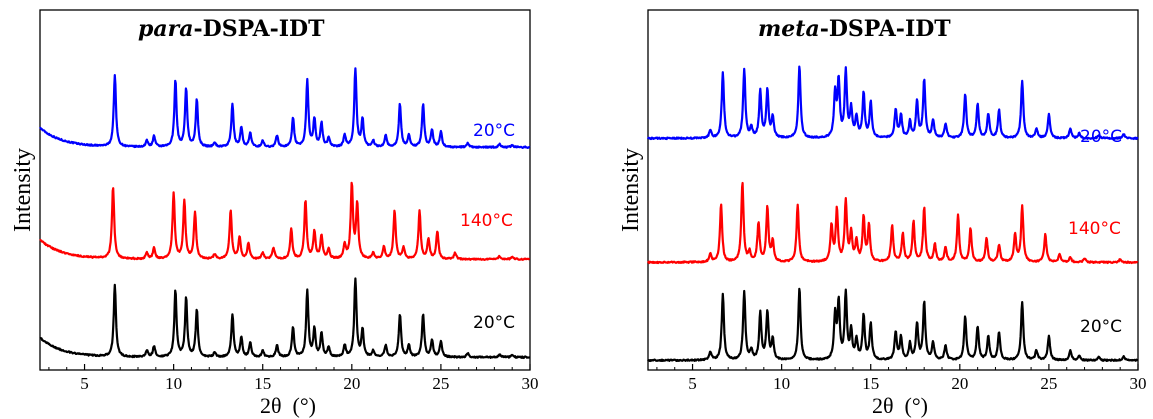 Image resolution: width=1153 pixels, height=419 pixels. Describe the element at coordinates (165, 29) in the screenshot. I see `chart-title-italic: para` at that location.